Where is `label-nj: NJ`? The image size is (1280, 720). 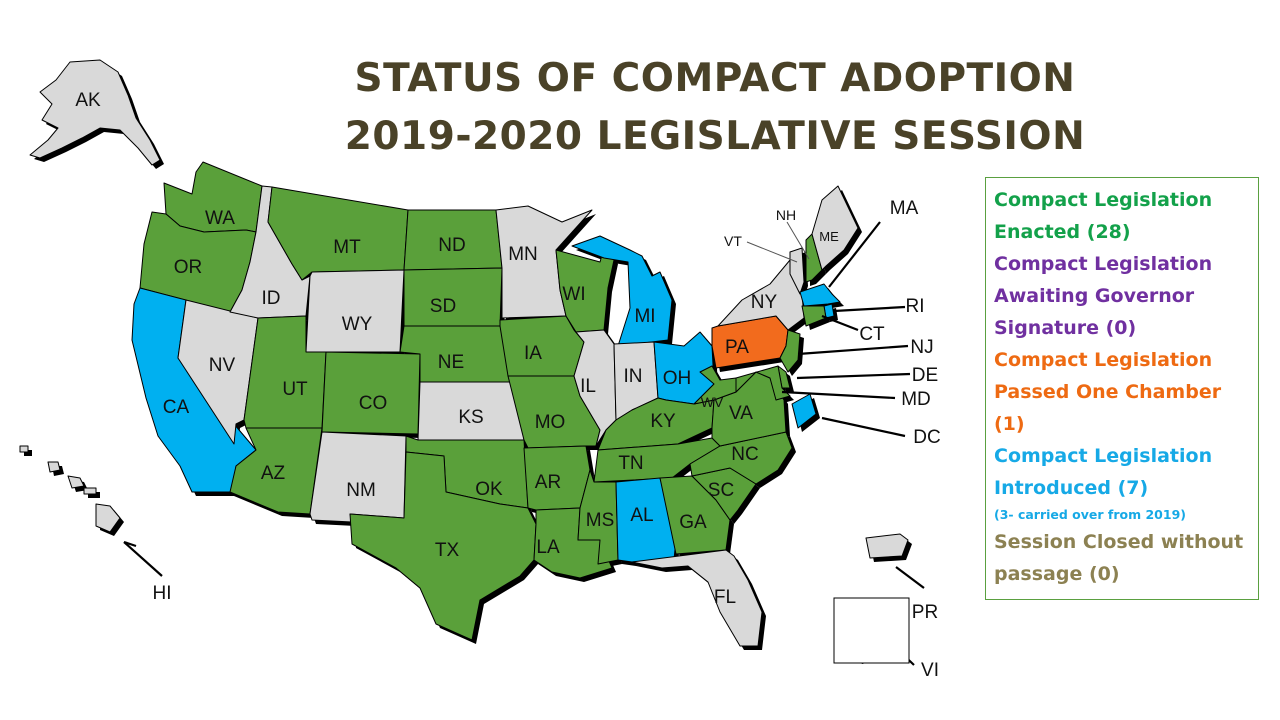 label-nj: NJ is located at coordinates (921, 347).